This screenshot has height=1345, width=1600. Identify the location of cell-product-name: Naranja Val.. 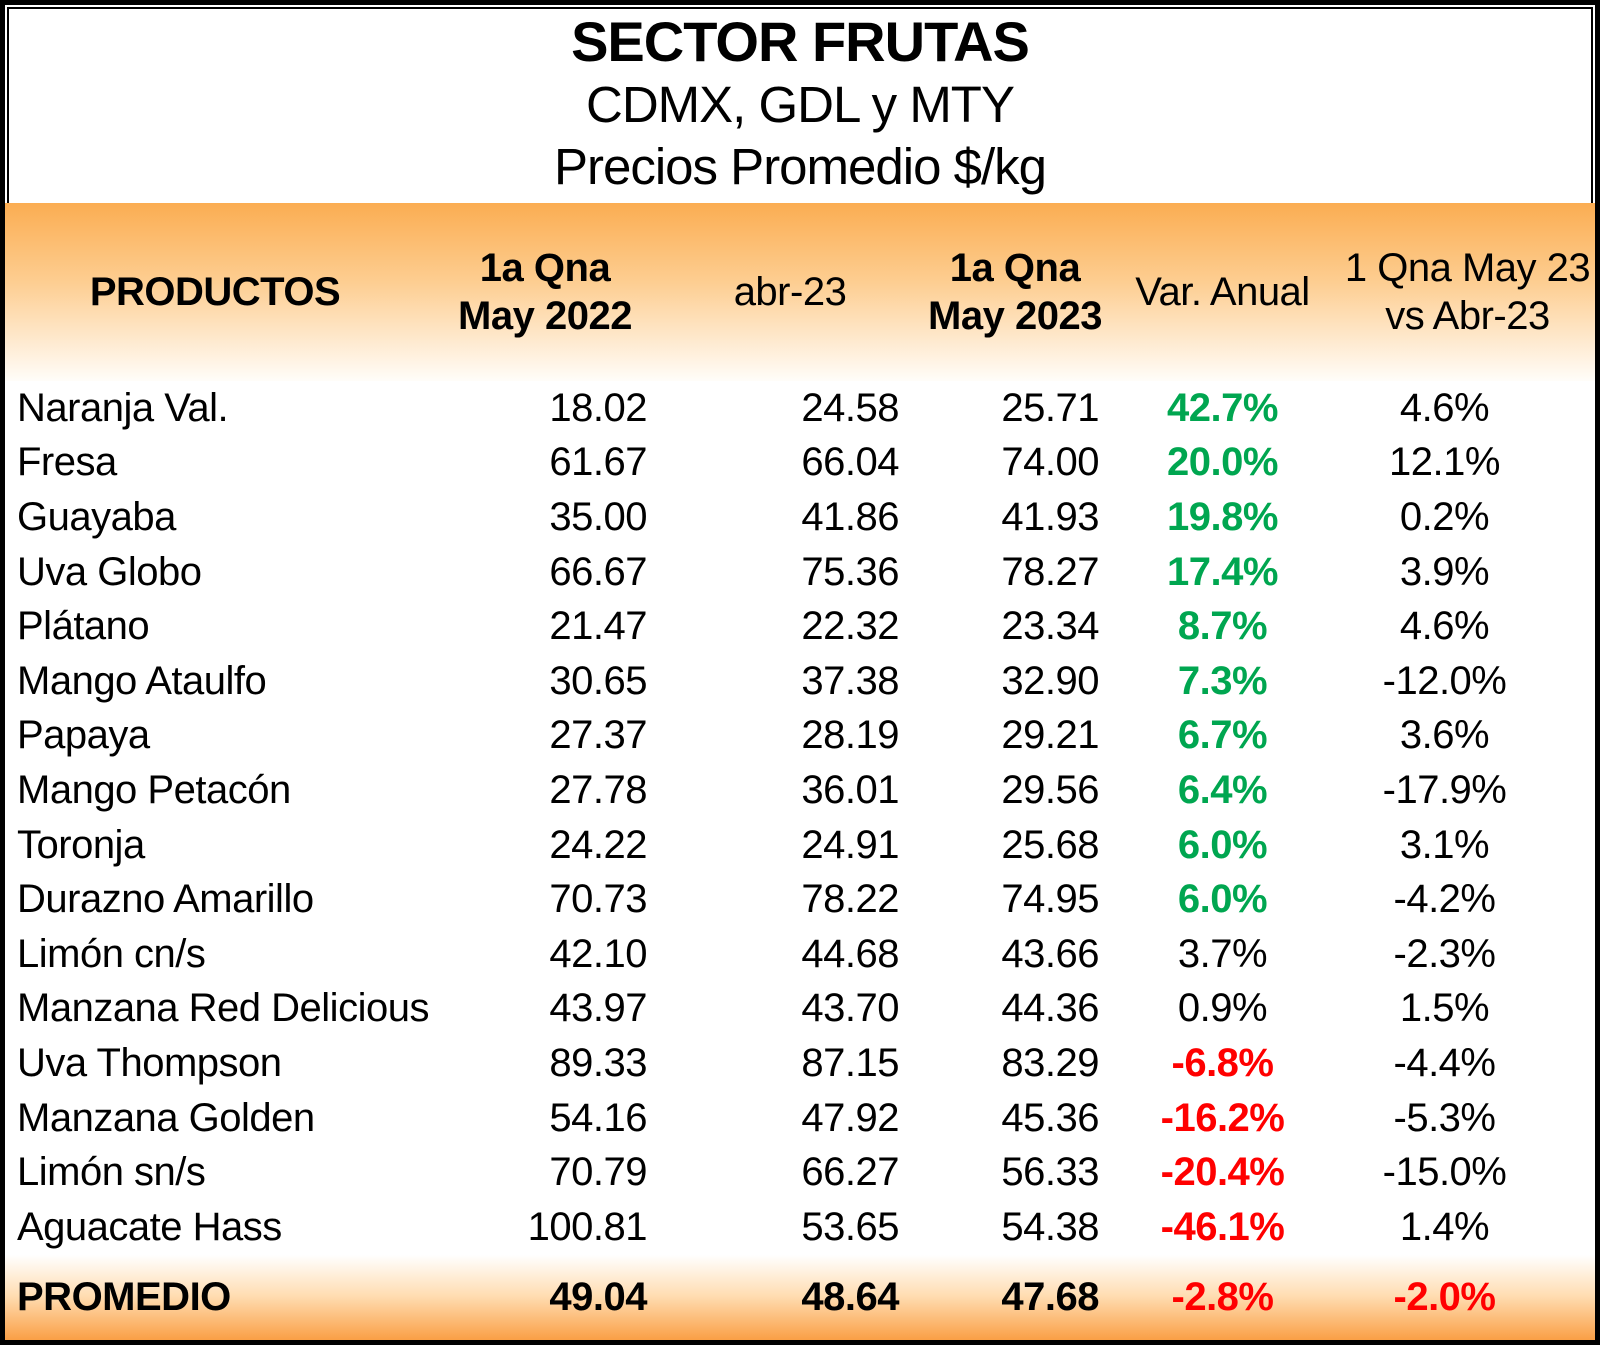
(123, 407).